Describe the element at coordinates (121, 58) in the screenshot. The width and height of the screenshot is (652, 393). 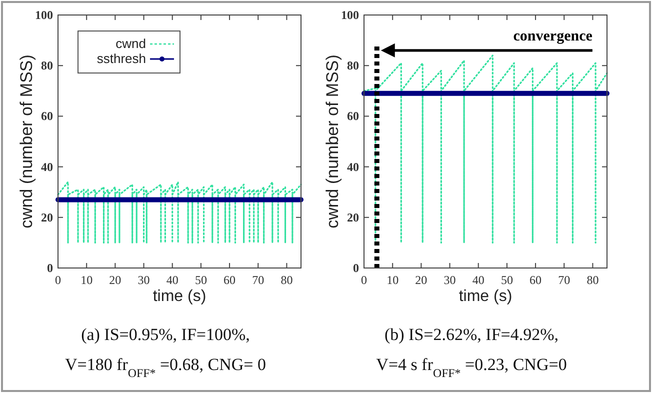
I see `legend-label: ssthresh` at that location.